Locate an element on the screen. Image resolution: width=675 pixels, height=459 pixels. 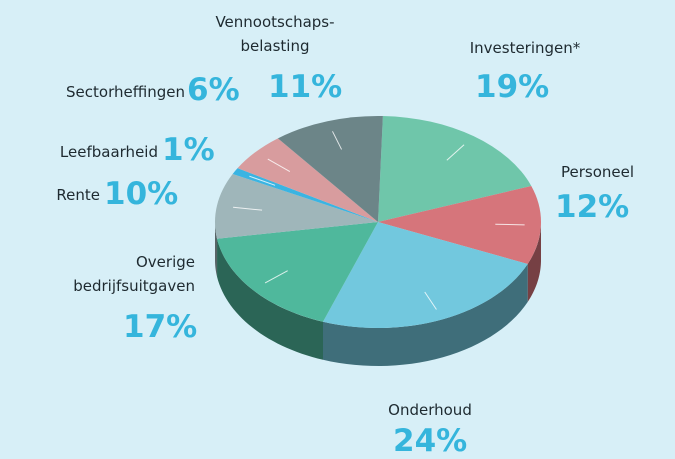
slice-label: Onderhoud is located at coordinates (430, 410).